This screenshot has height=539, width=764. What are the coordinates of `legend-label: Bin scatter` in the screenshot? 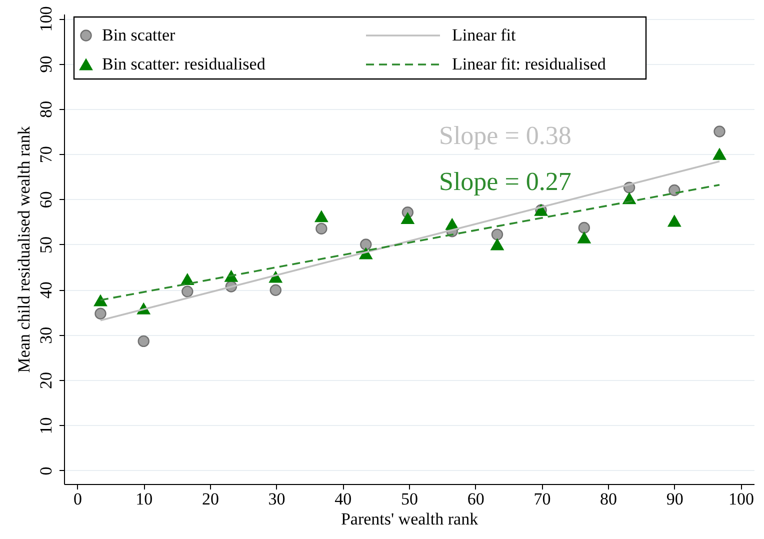 It's located at (139, 35).